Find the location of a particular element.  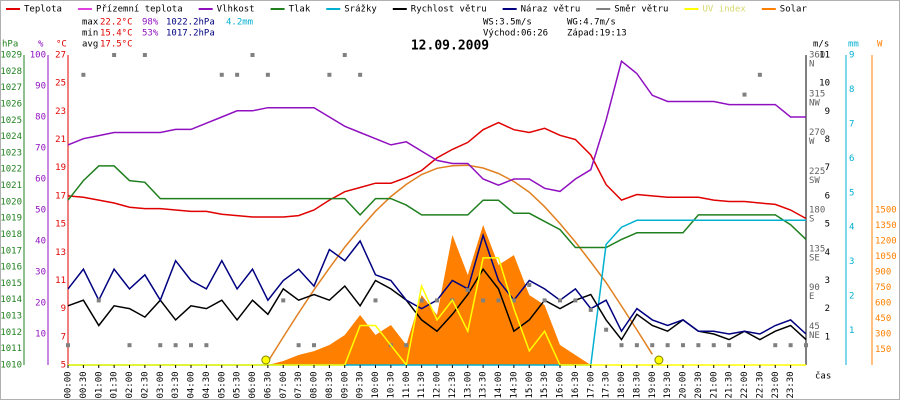

x-tick-label: 07:30 is located at coordinates (299, 384).